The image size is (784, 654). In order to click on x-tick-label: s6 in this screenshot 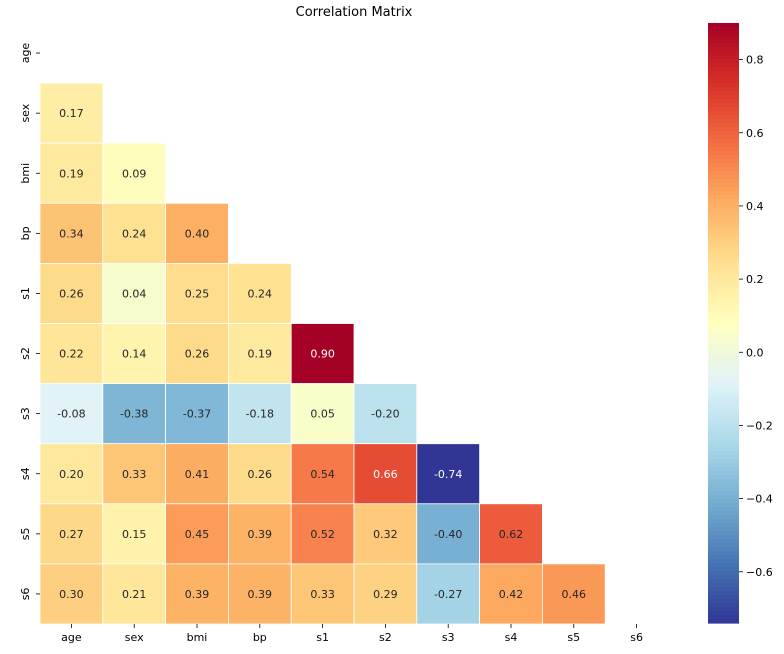, I will do `click(636, 637)`.